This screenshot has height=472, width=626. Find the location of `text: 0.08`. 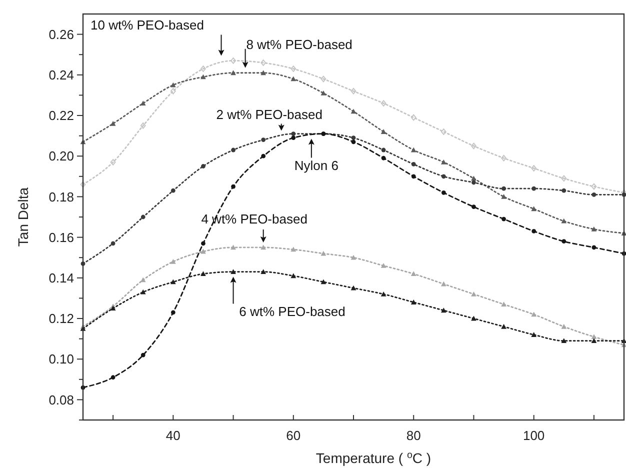

text: 0.08 is located at coordinates (61, 400).